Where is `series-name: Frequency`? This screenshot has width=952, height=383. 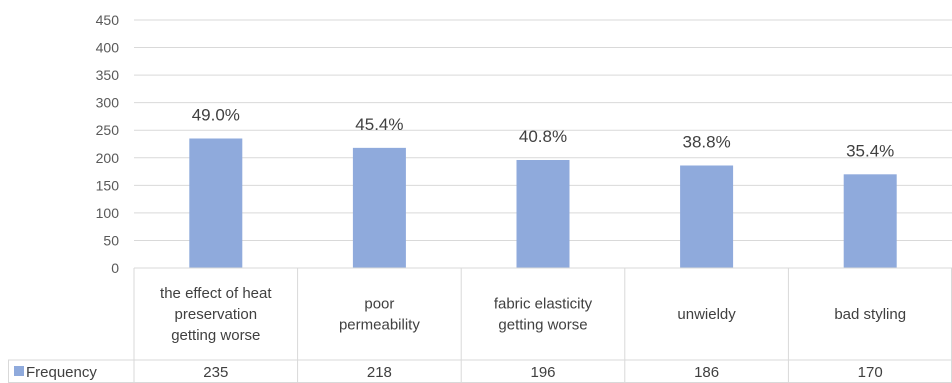
series-name: Frequency is located at coordinates (61, 372).